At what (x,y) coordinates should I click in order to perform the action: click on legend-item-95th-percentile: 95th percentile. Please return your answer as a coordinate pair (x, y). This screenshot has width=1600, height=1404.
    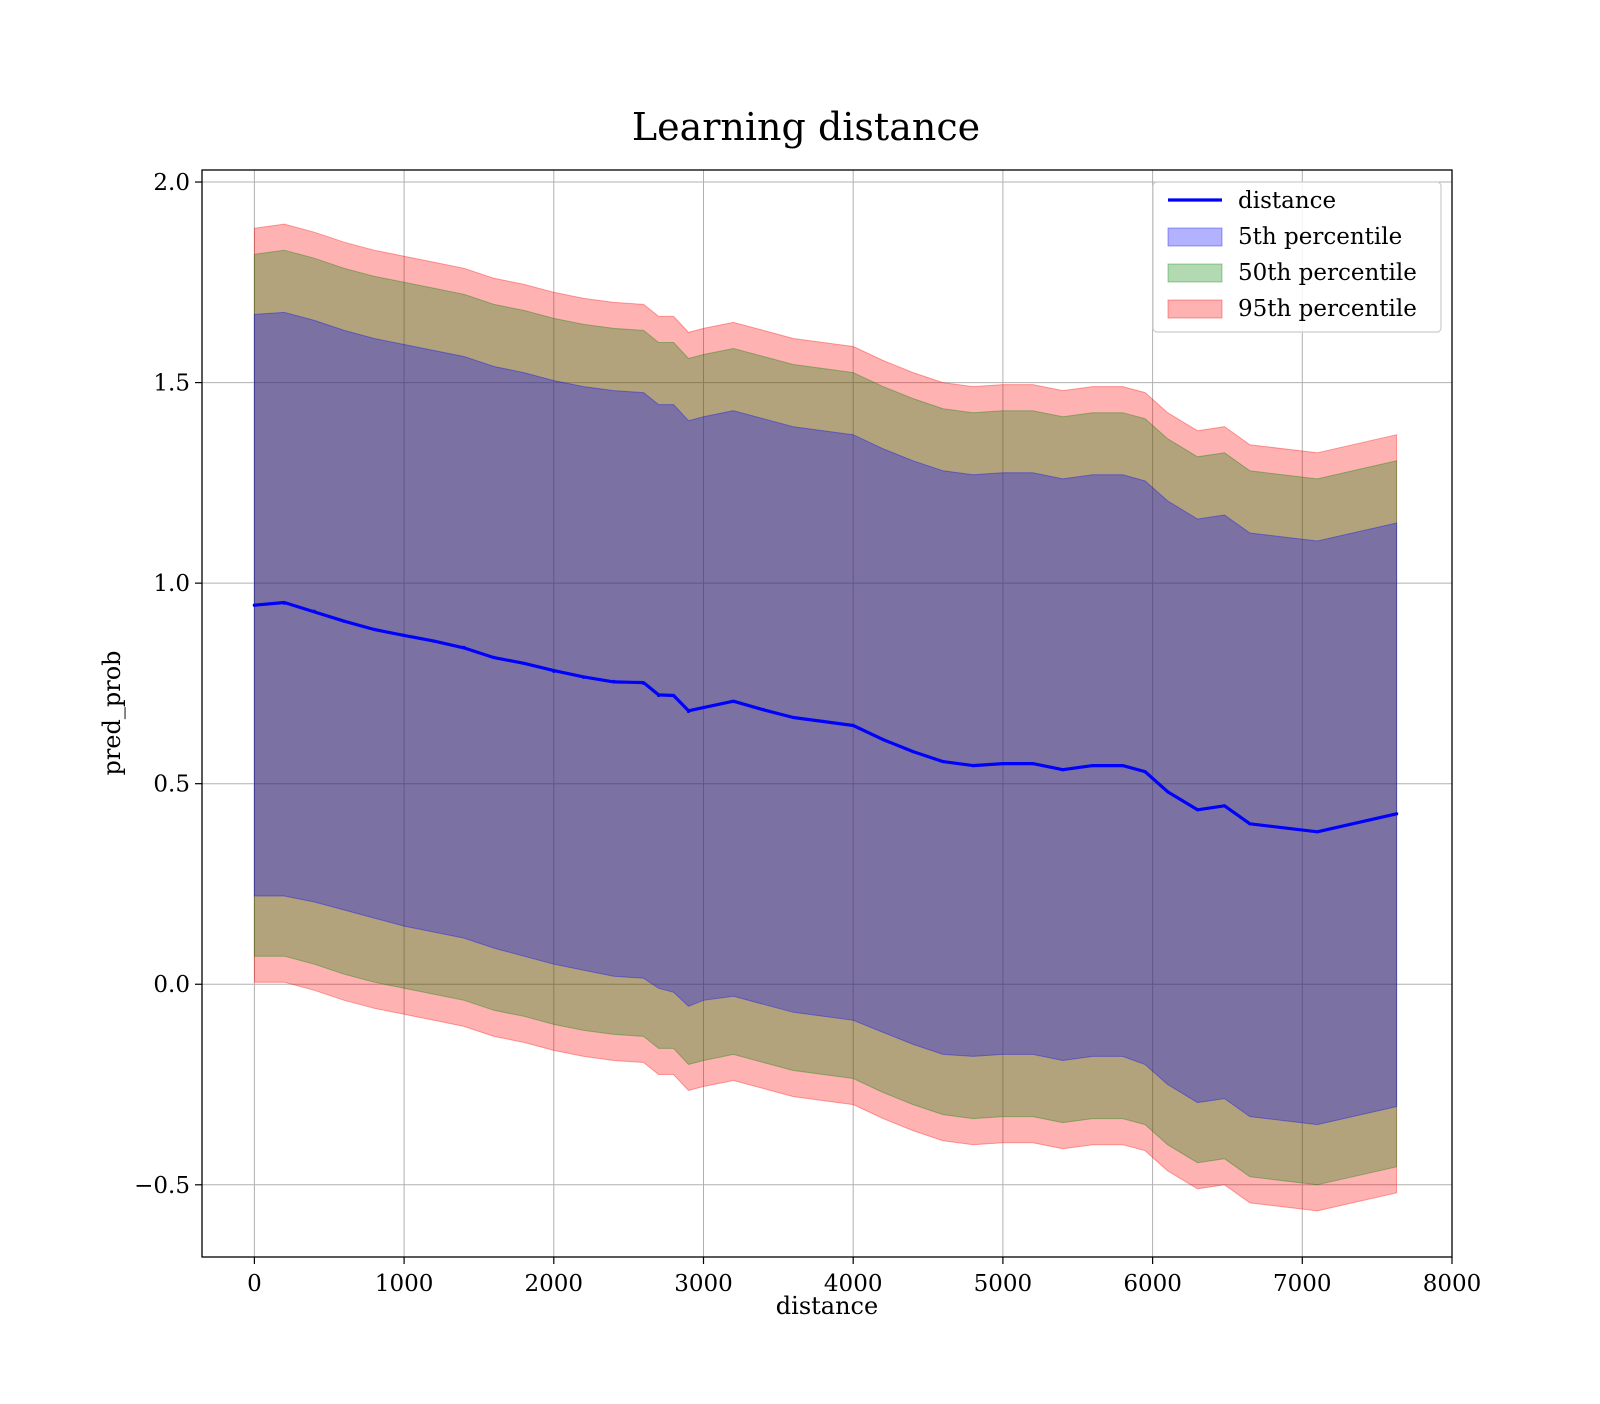
    Looking at the image, I should click on (1292, 309).